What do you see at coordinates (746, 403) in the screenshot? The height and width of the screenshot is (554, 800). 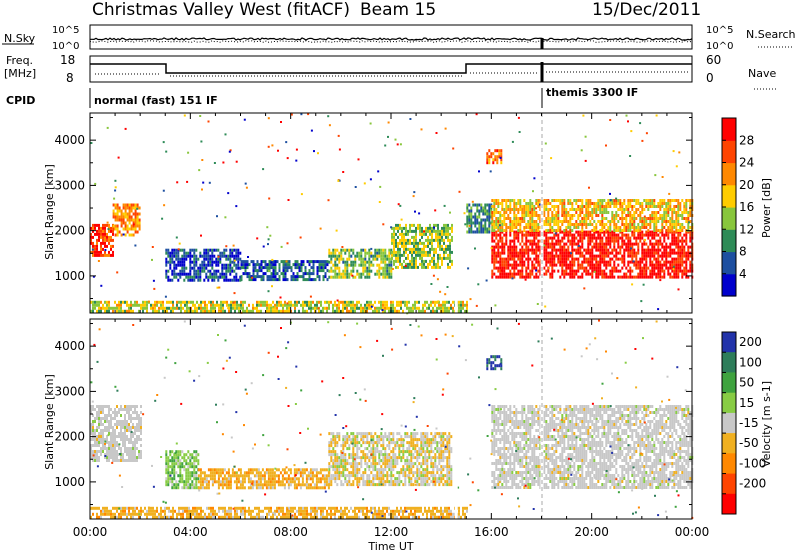 I see `colorbar-tick-label: 15` at bounding box center [746, 403].